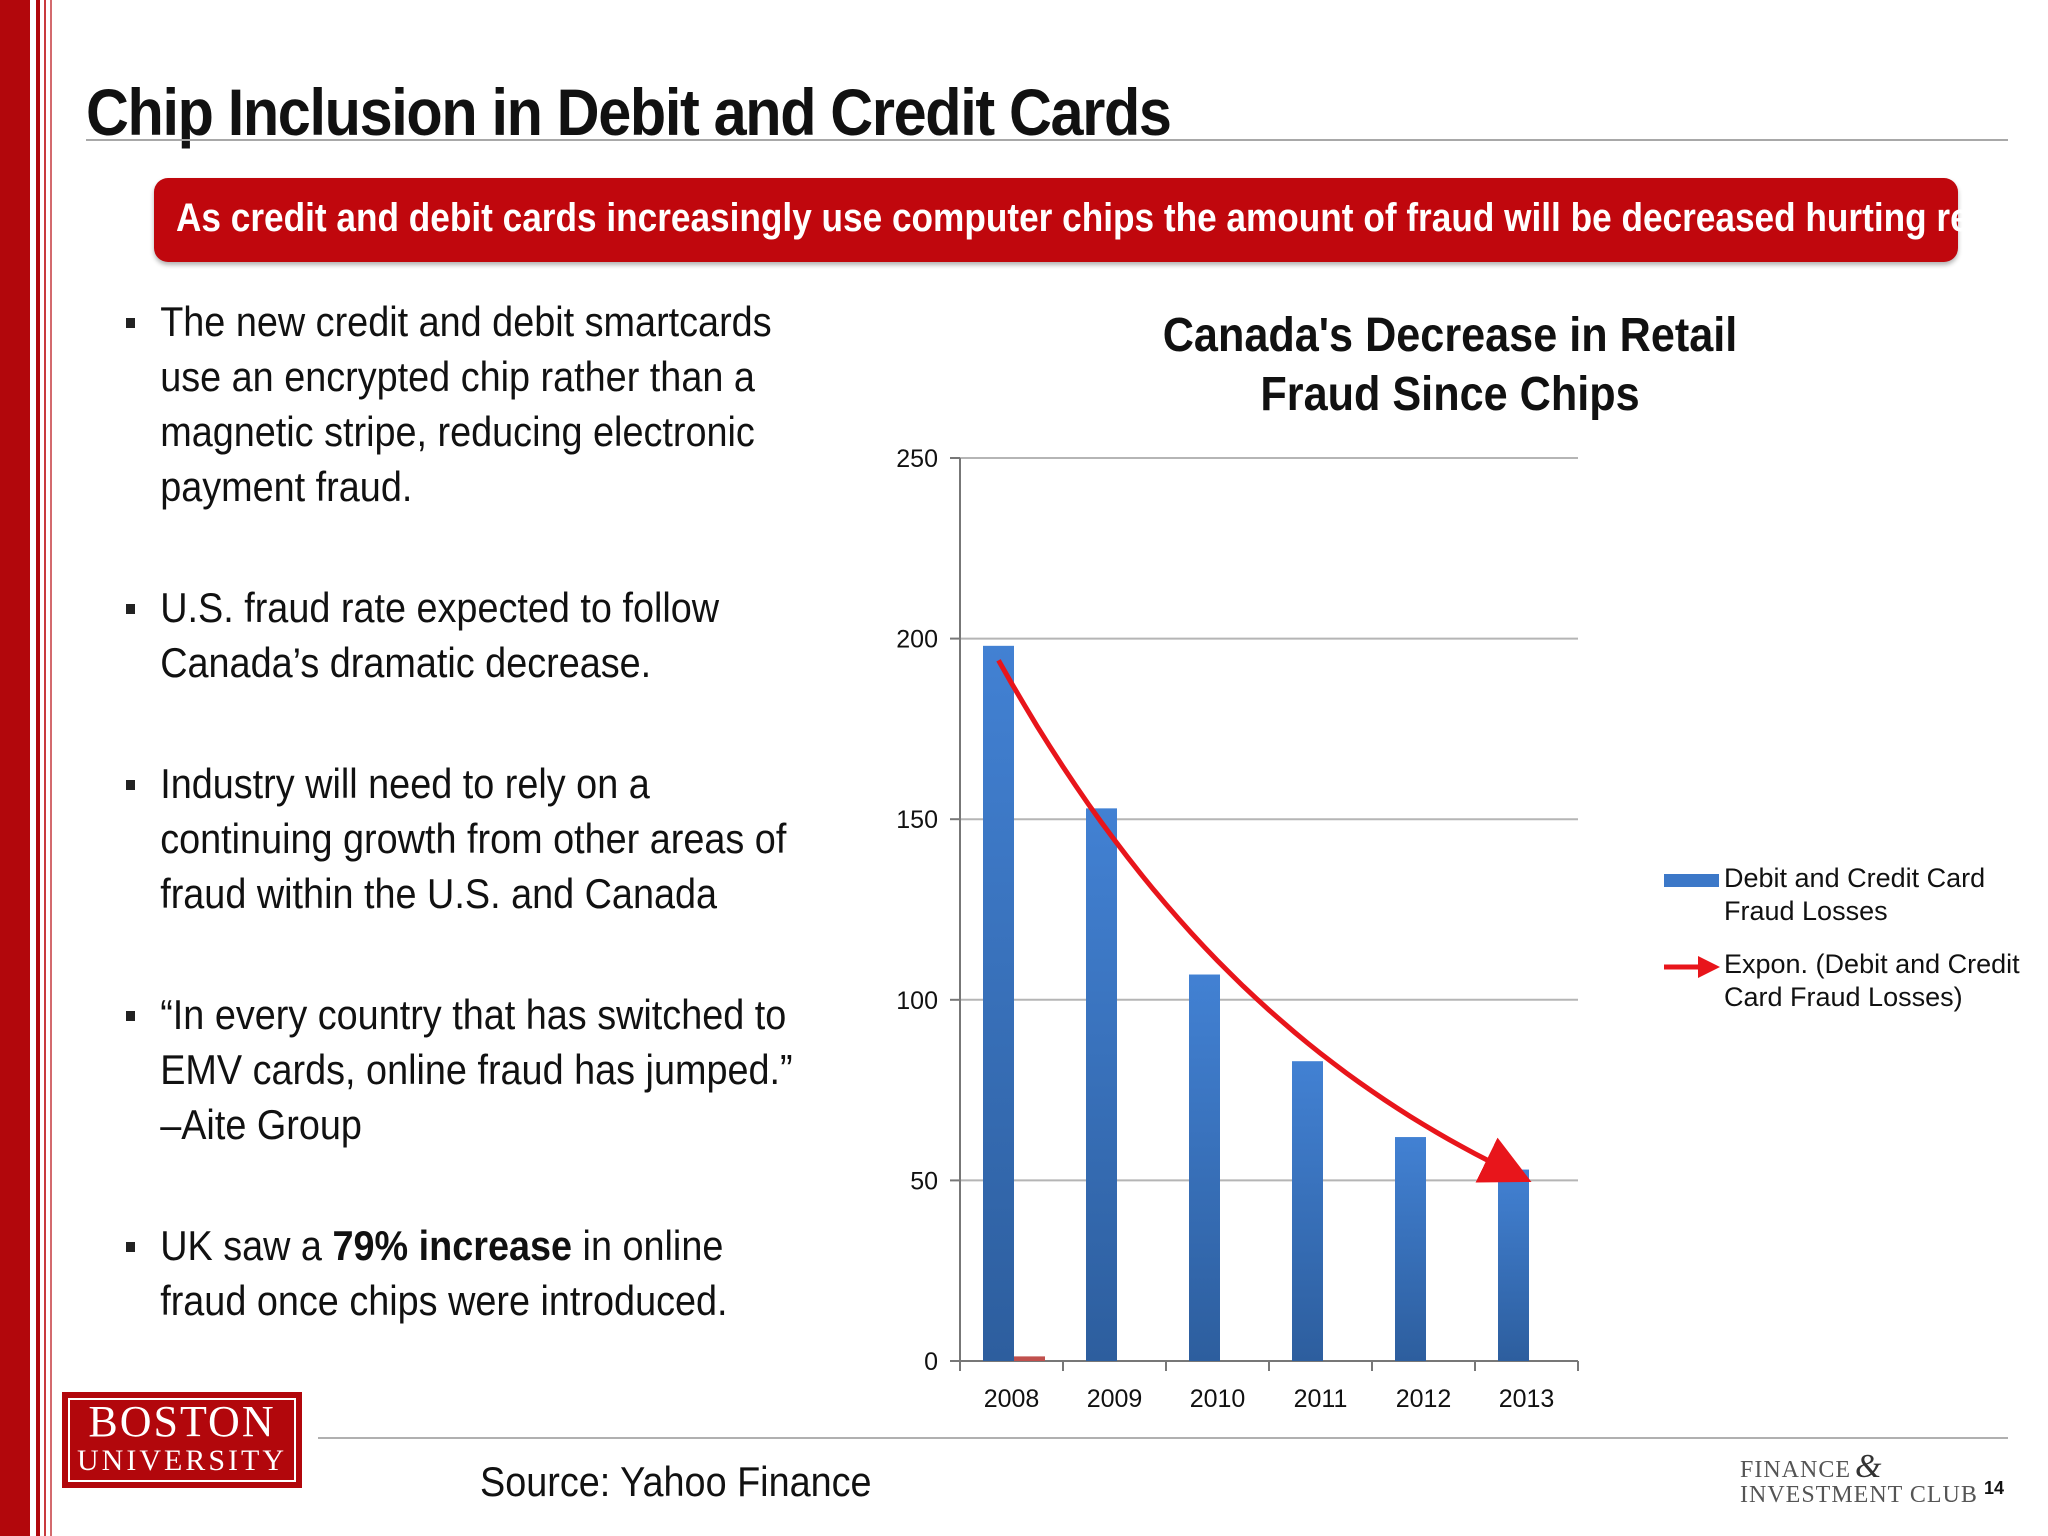 The image size is (2048, 1536). What do you see at coordinates (182, 1460) in the screenshot?
I see `logo-text: UNIVERSITY` at bounding box center [182, 1460].